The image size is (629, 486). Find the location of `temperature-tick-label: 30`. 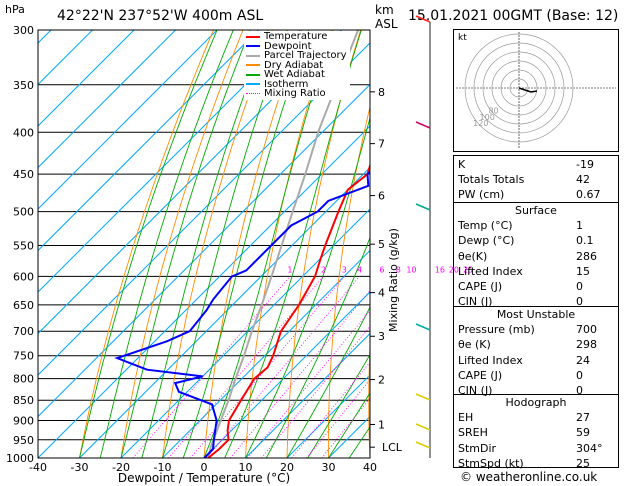

temperature-tick-label: 30 is located at coordinates (329, 467).